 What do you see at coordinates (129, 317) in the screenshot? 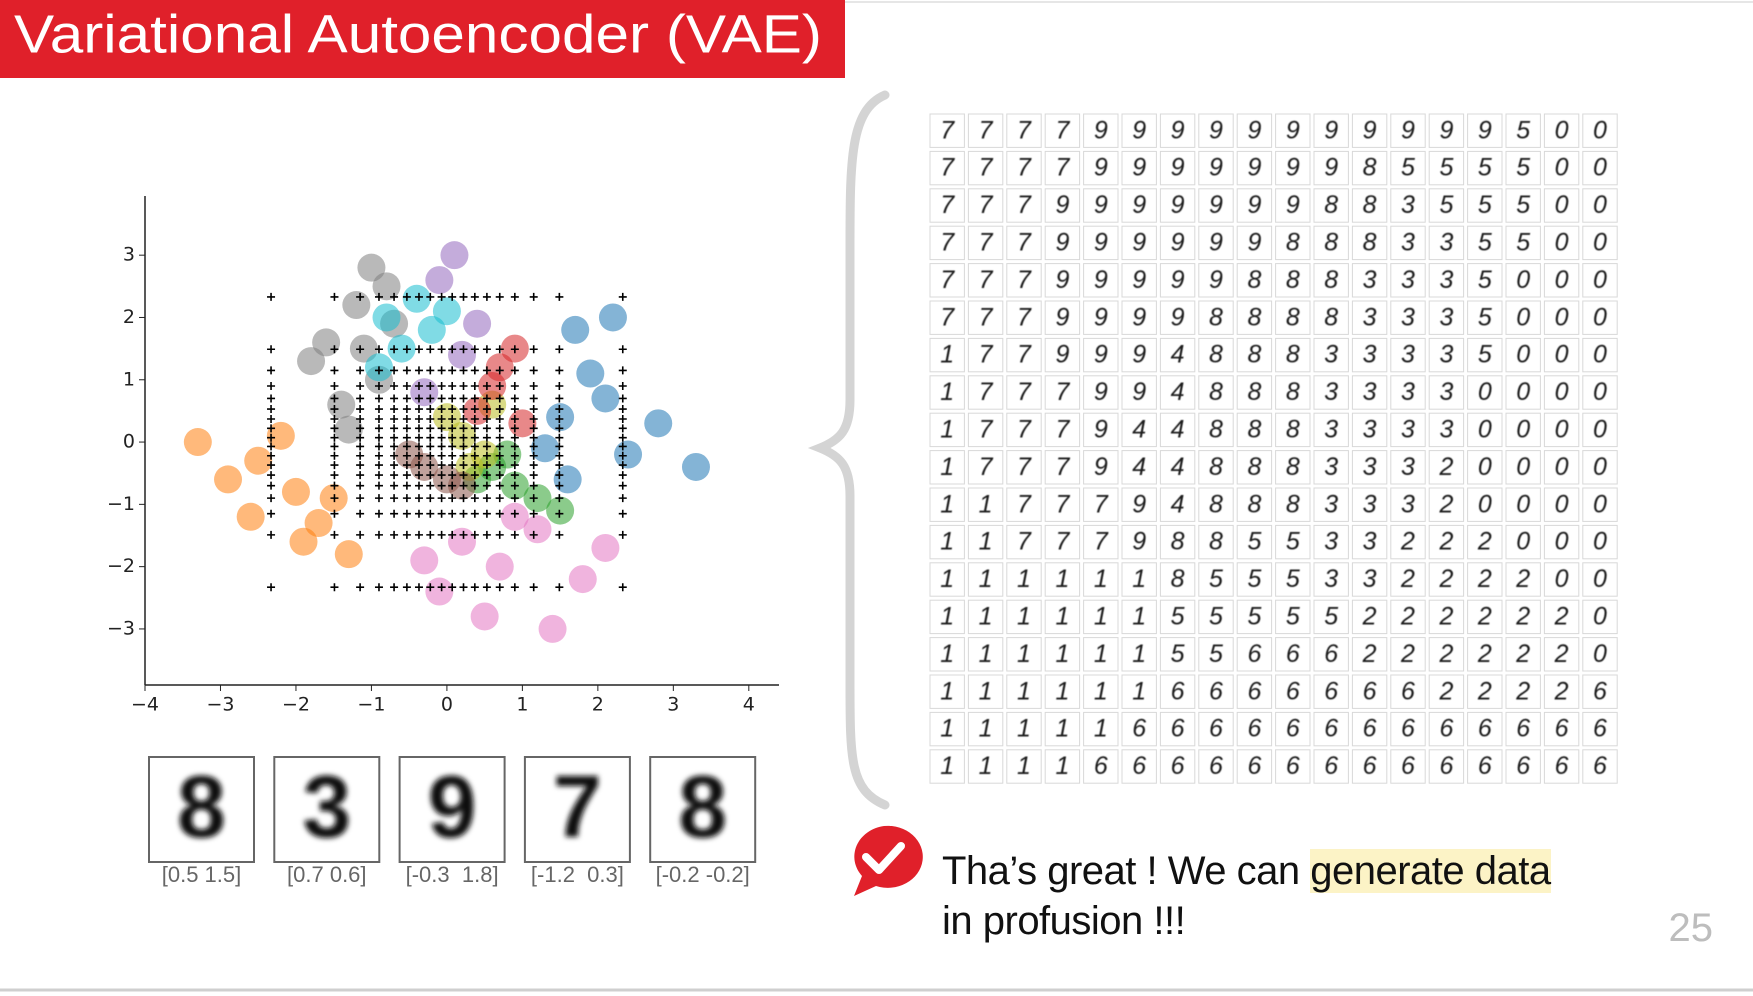
I see `y-tick-label: 2` at bounding box center [129, 317].